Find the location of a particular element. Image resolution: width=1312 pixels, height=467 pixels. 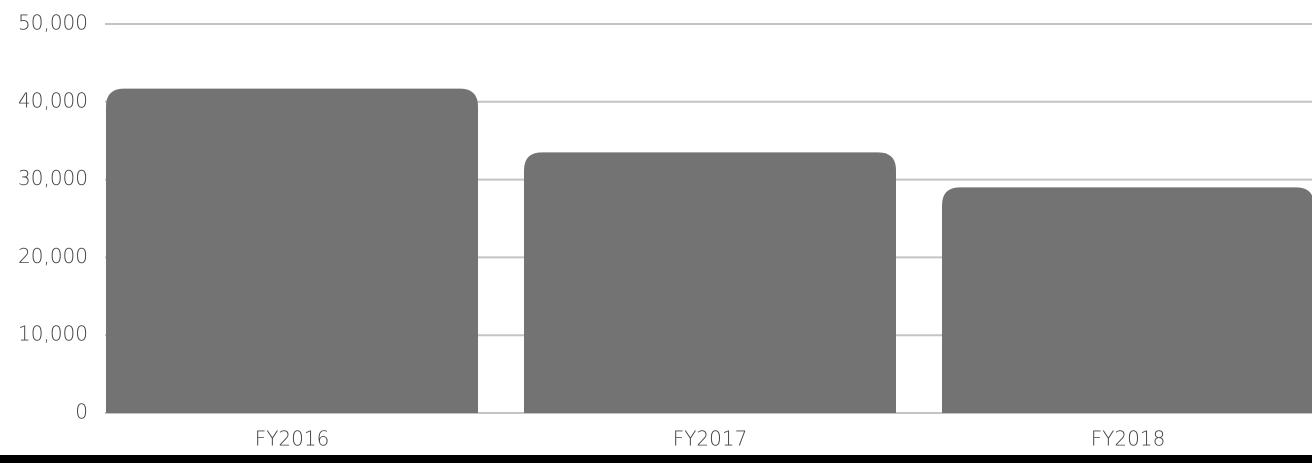

x-tick-label: FY2018 is located at coordinates (1128, 439).